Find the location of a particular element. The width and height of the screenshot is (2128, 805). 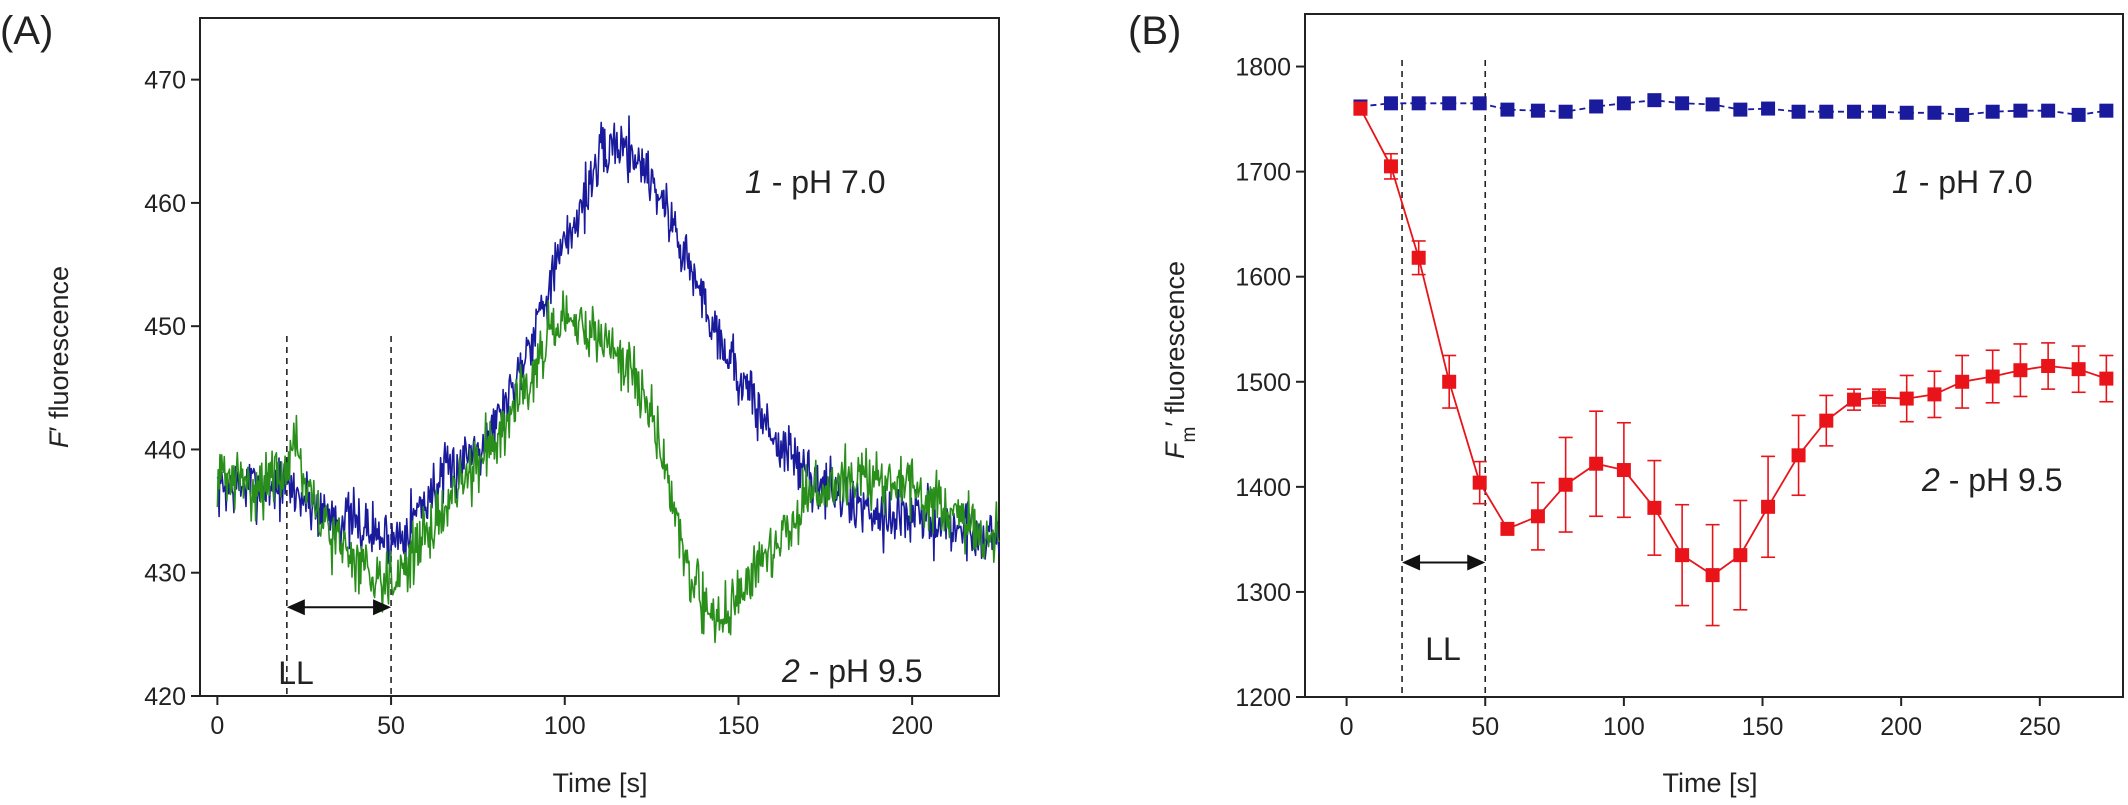

y-tick-label: 1700 is located at coordinates (1263, 173).